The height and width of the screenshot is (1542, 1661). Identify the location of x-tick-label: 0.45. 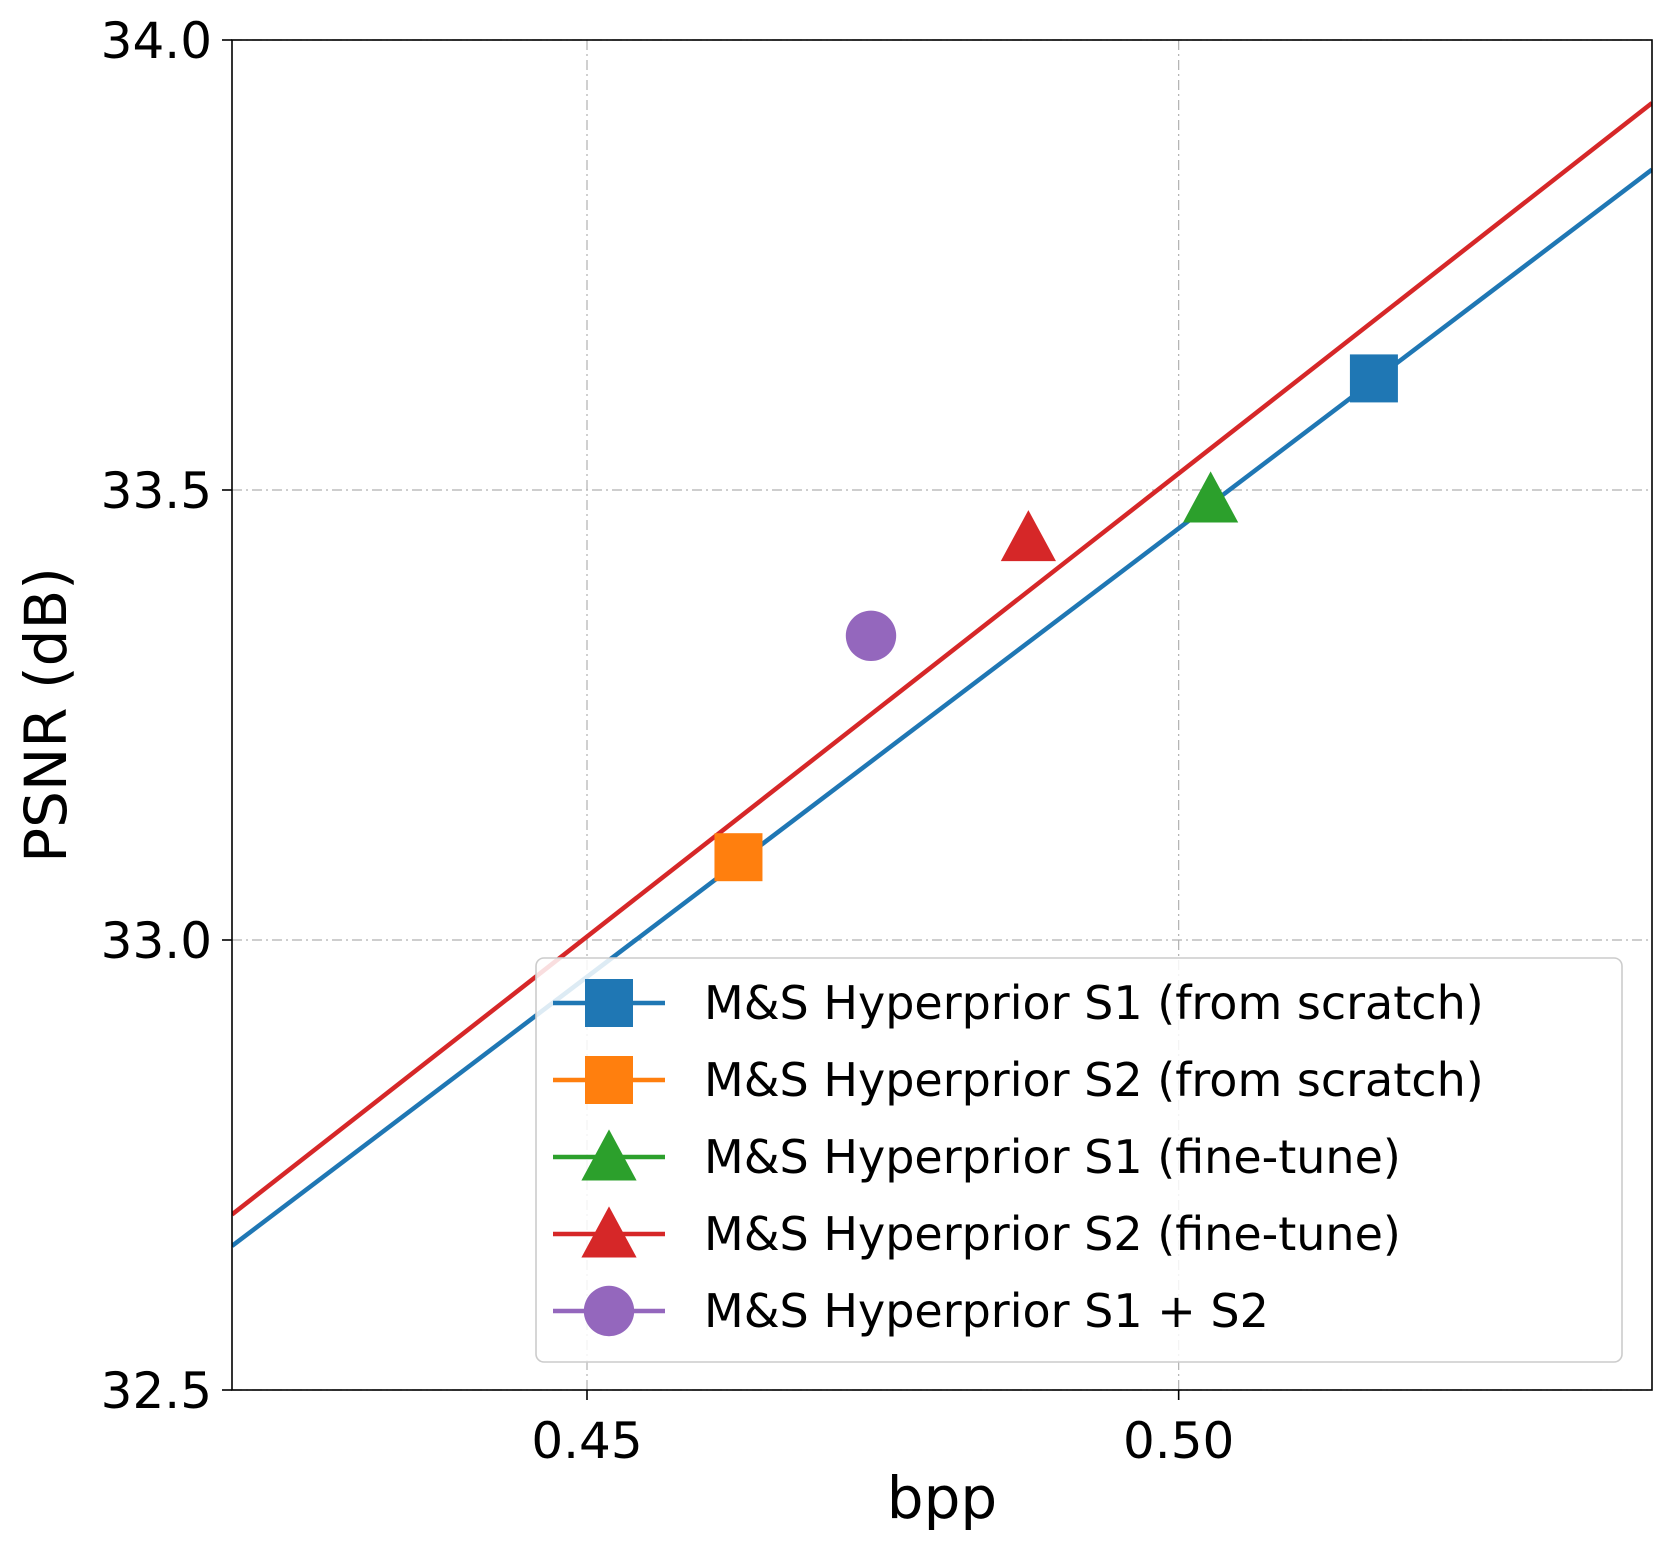
(586, 1441).